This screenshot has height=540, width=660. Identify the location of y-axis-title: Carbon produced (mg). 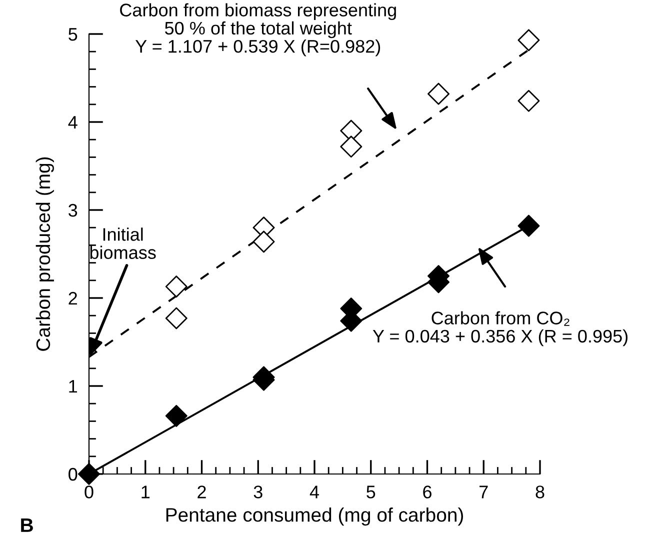
(45, 254).